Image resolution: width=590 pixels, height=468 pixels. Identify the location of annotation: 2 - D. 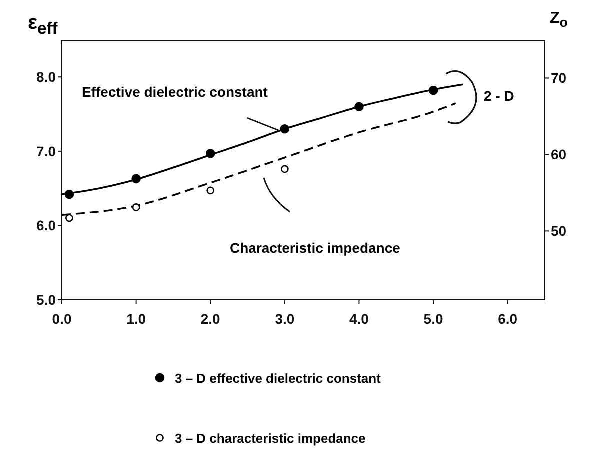
(499, 96).